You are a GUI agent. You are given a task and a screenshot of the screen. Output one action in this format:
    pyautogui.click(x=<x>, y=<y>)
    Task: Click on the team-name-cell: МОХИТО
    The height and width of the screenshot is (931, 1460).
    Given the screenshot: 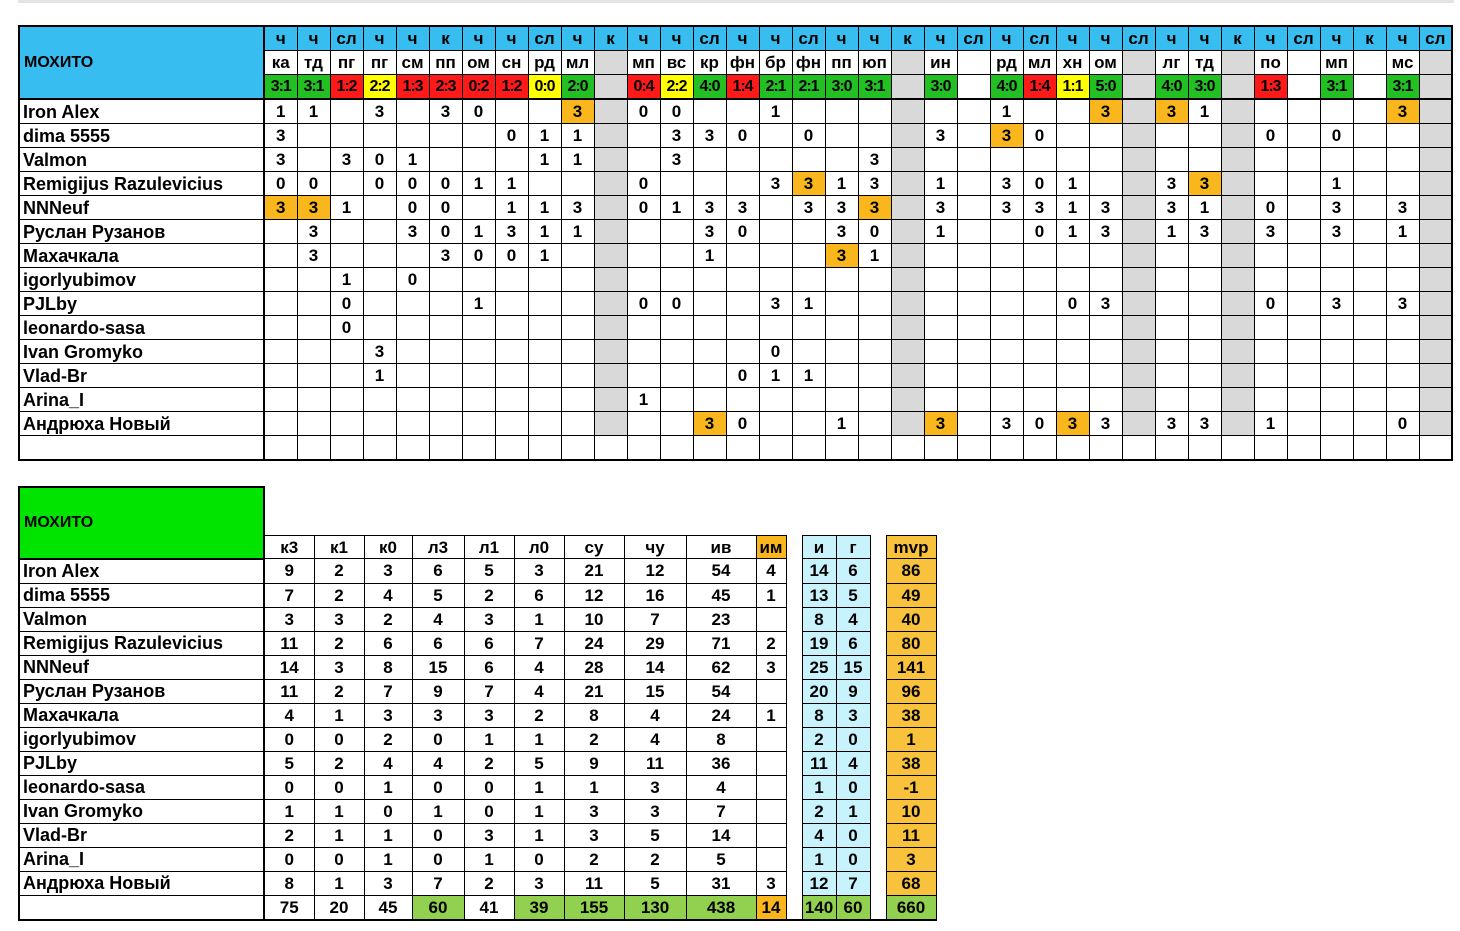 What is the action you would take?
    pyautogui.click(x=141, y=62)
    